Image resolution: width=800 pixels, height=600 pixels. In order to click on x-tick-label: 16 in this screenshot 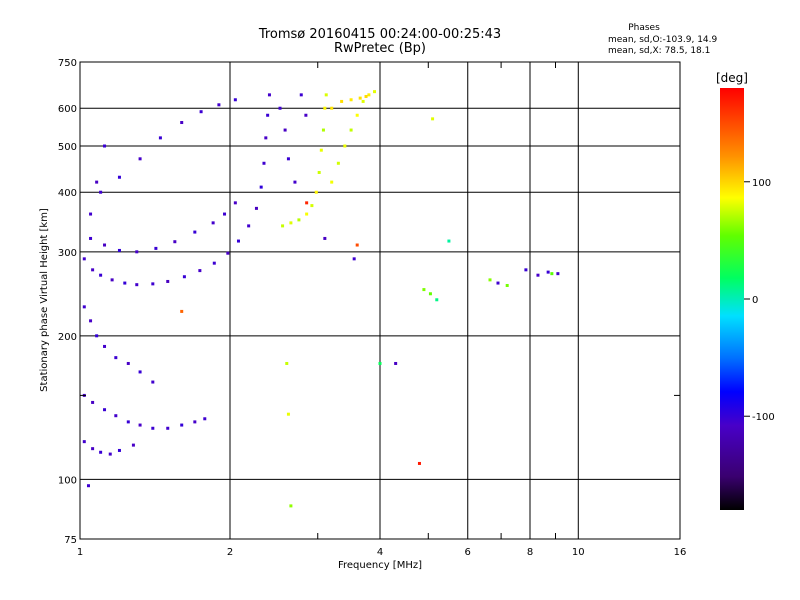, I will do `click(680, 552)`.